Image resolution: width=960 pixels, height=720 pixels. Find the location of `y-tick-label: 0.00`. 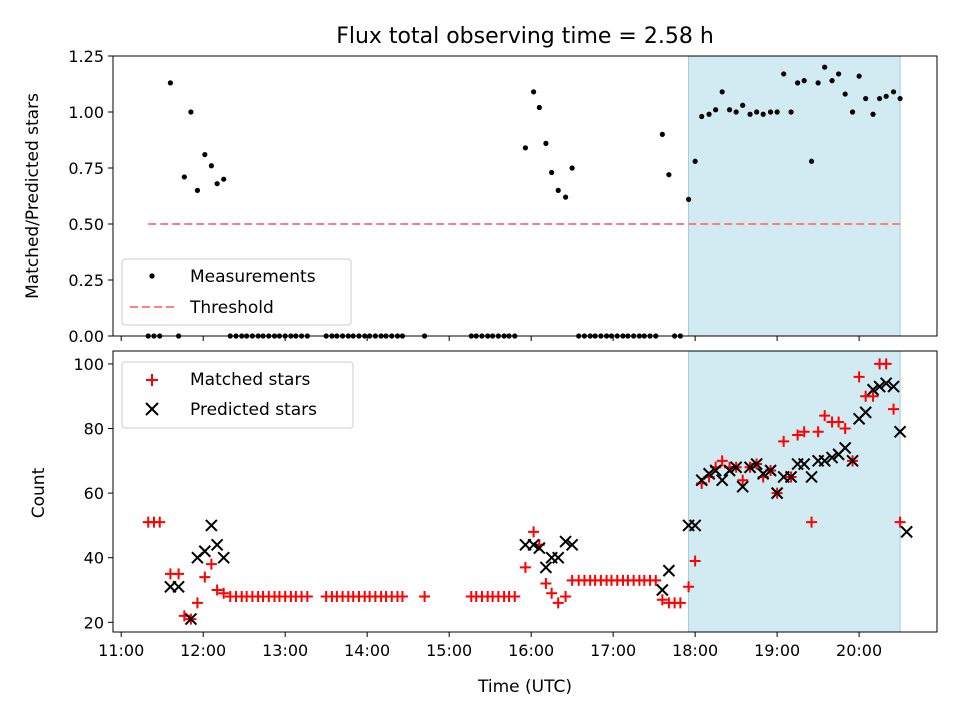

y-tick-label: 0.00 is located at coordinates (86, 336).